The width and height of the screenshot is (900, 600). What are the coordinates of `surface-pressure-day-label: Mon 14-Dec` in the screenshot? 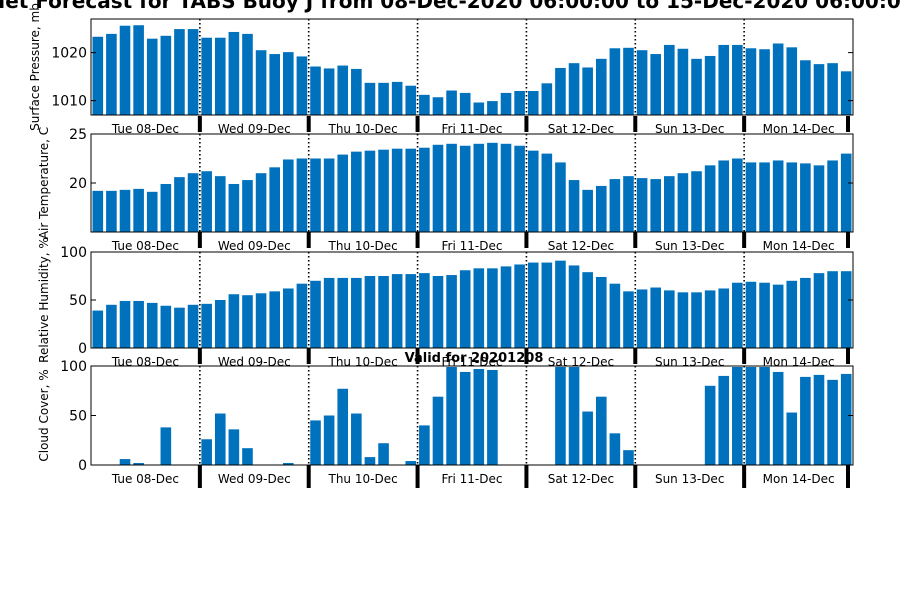 It's located at (799, 129).